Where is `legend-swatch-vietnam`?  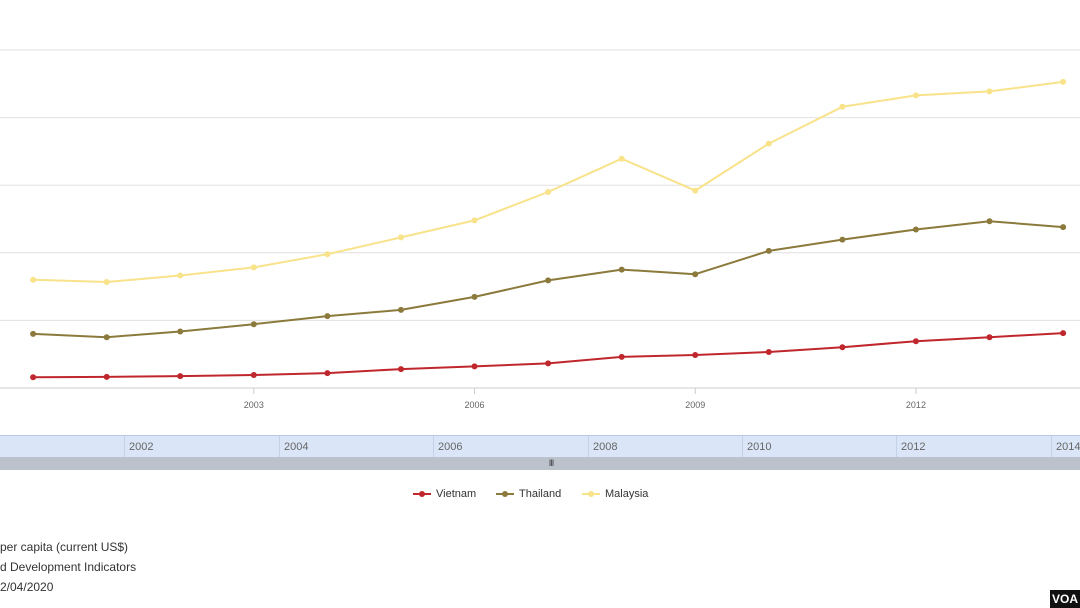
legend-swatch-vietnam is located at coordinates (422, 494).